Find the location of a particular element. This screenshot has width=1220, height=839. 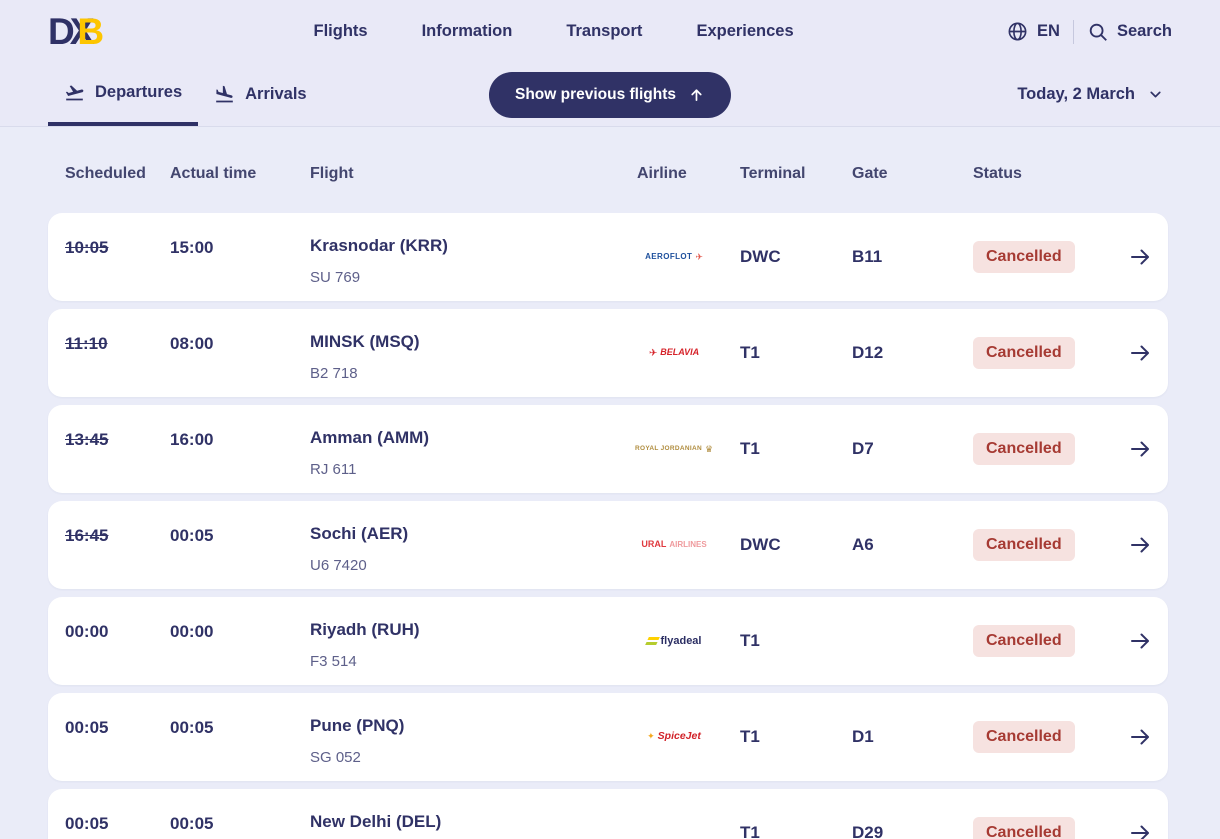

scheduled-time: 13:45 is located at coordinates (87, 439).